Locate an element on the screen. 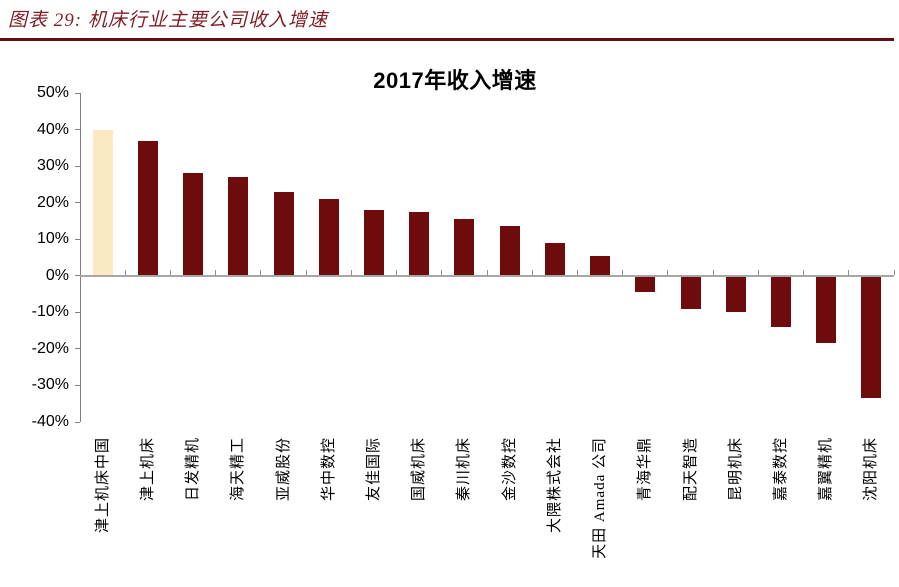 This screenshot has width=899, height=587. chart-title: 2017年收入增速 is located at coordinates (455, 80).